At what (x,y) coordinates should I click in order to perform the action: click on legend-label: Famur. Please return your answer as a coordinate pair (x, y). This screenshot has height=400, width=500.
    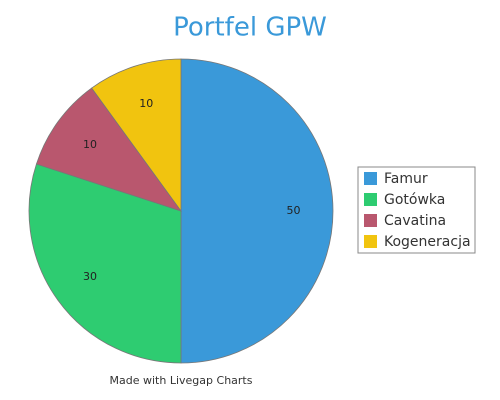
    Looking at the image, I should click on (406, 179).